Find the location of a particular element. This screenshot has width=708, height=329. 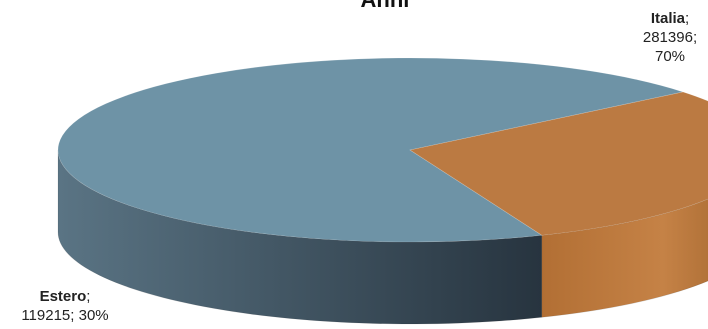

data-label-estero-value: 119215 is located at coordinates (46, 315).